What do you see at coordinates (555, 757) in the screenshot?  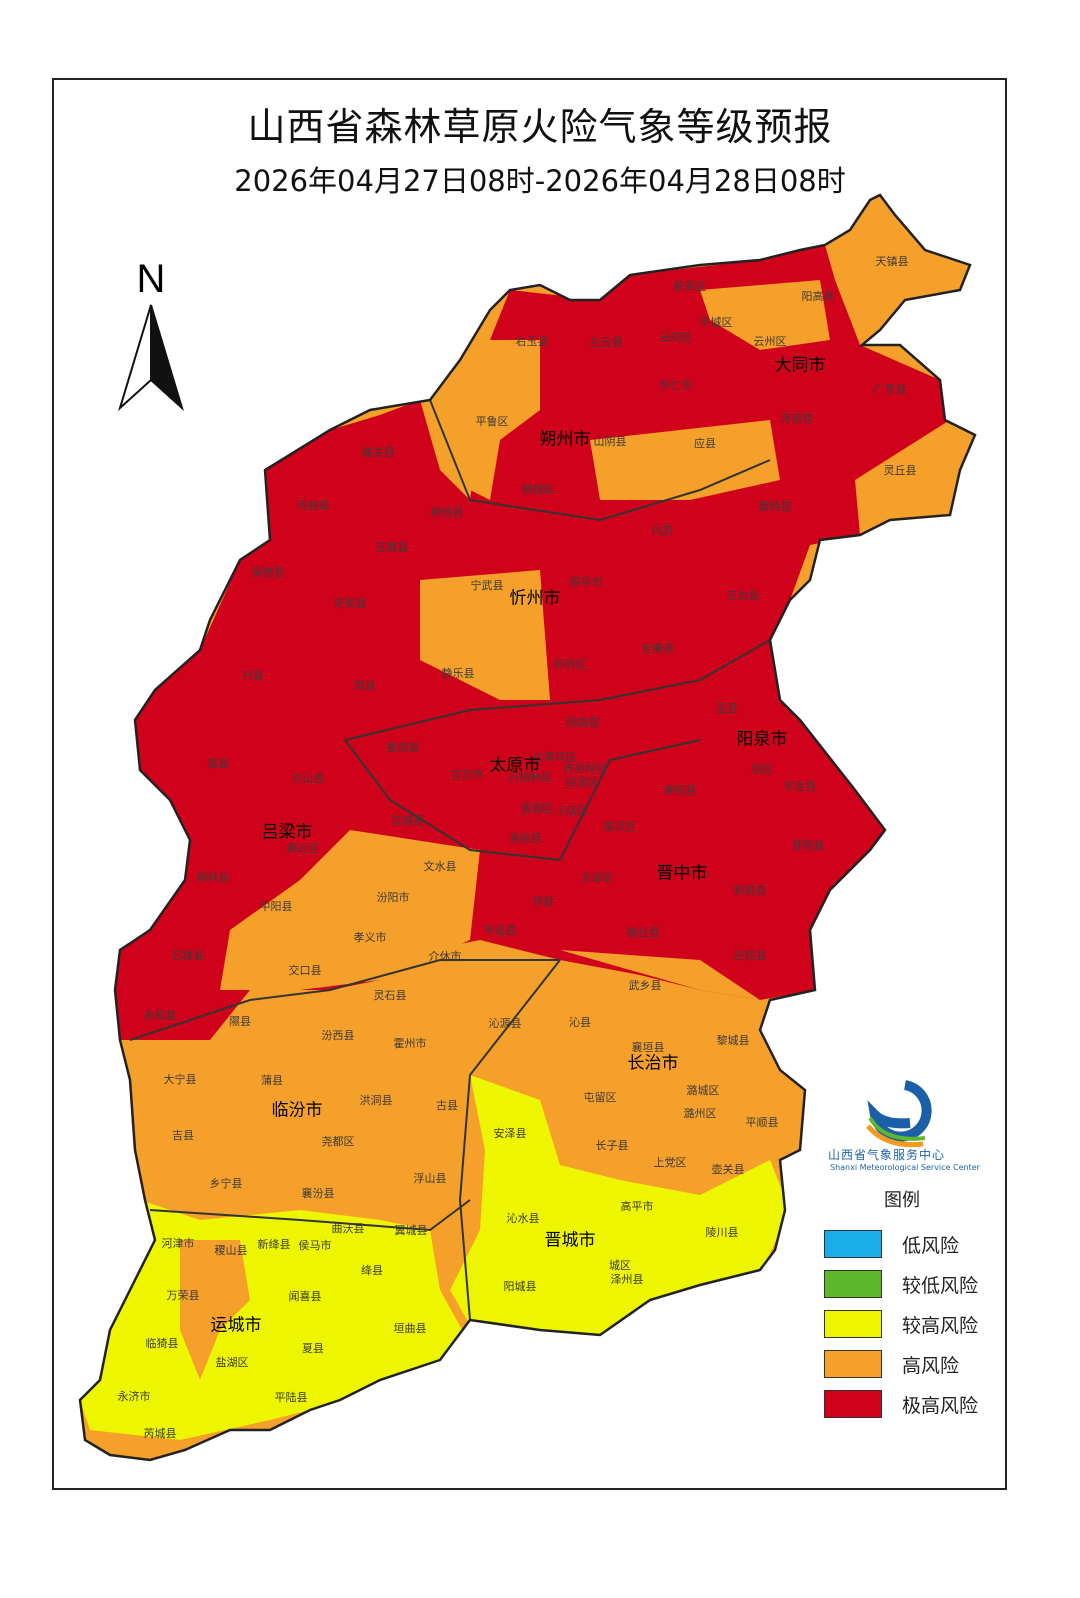 I see `county-label: 尖草坪区` at bounding box center [555, 757].